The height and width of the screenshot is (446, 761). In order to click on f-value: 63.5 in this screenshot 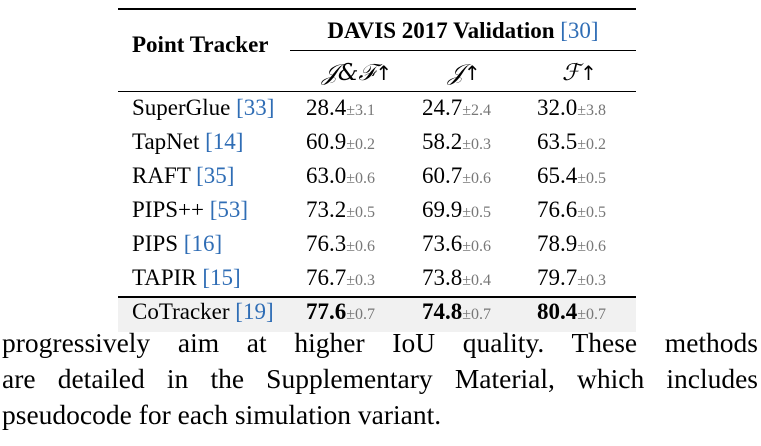, I will do `click(557, 141)`.